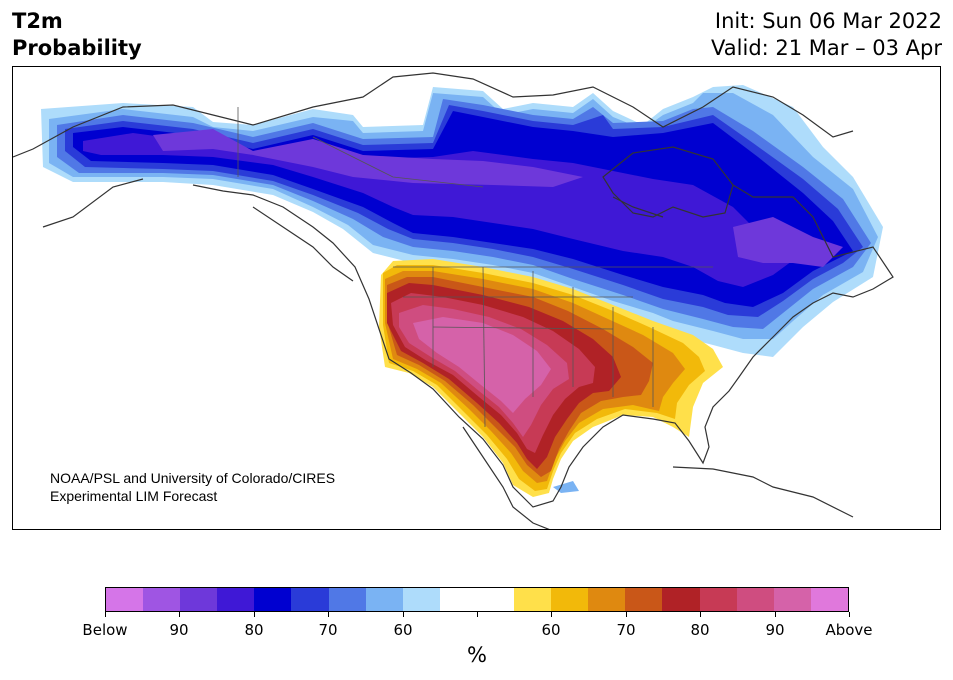 The height and width of the screenshot is (680, 953). I want to click on valid-period: Valid: 21 Mar – 03 Apr, so click(826, 48).